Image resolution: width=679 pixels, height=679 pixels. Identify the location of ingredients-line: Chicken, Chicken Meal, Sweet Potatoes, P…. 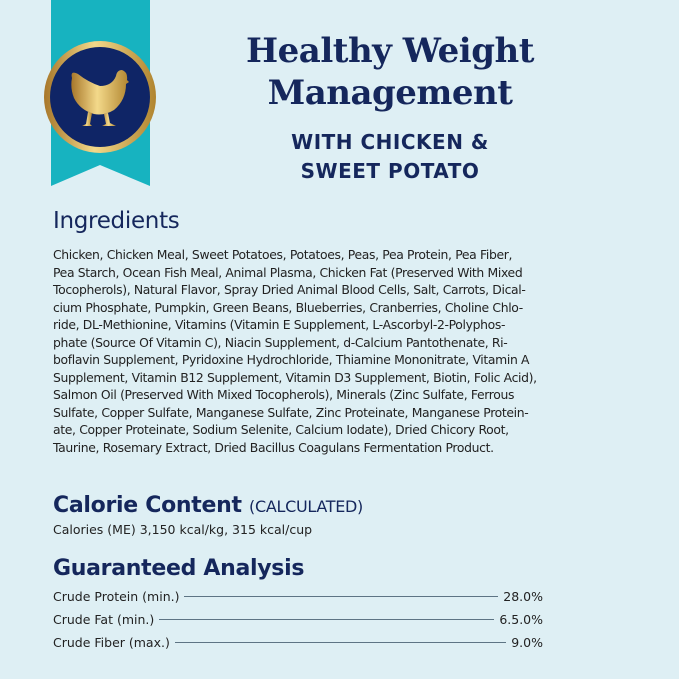
(283, 254).